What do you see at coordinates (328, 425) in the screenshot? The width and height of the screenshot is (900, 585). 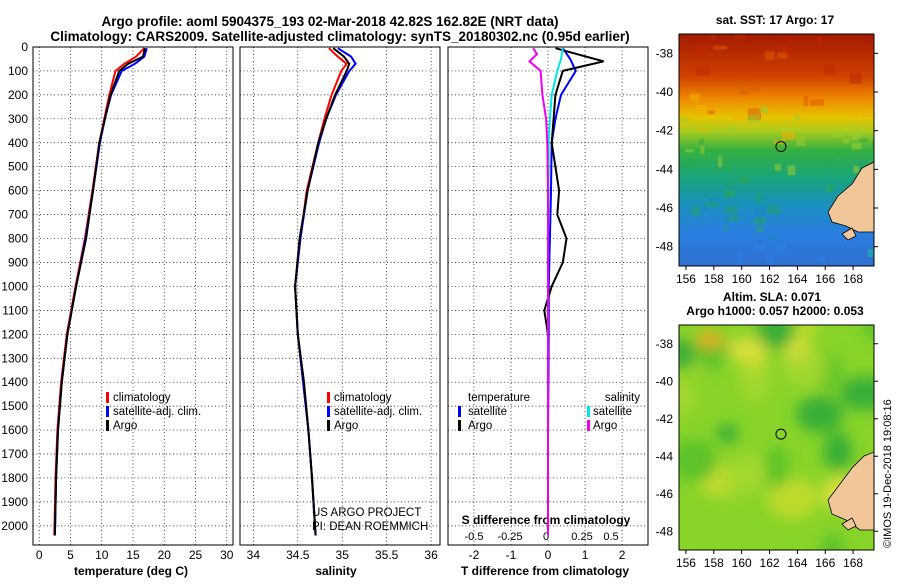 I see `legend-swatch-argo` at bounding box center [328, 425].